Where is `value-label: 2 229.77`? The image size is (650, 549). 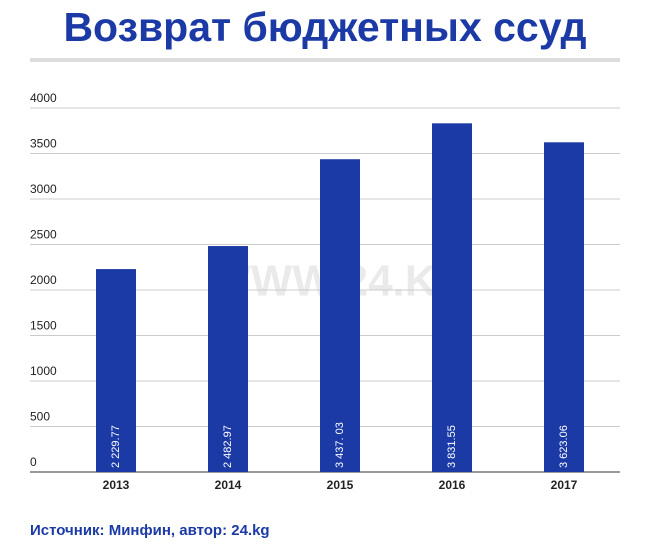
value-label: 2 229.77 is located at coordinates (116, 446).